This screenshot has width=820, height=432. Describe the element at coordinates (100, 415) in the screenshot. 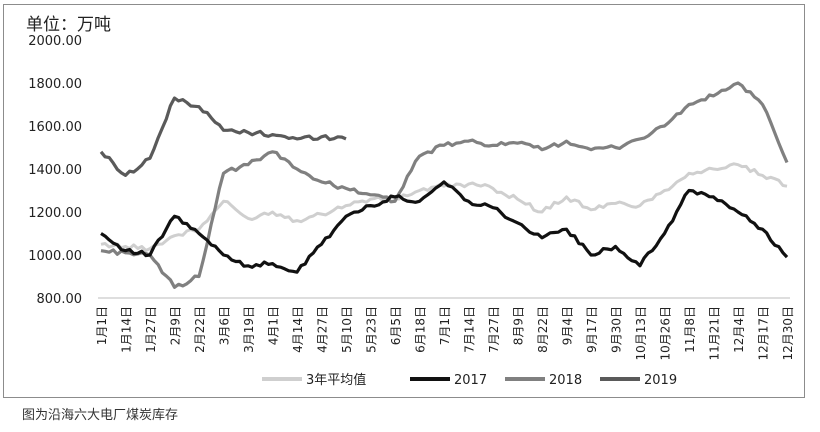

I see `figure-caption: 图为沿海六大电厂煤炭库存` at that location.